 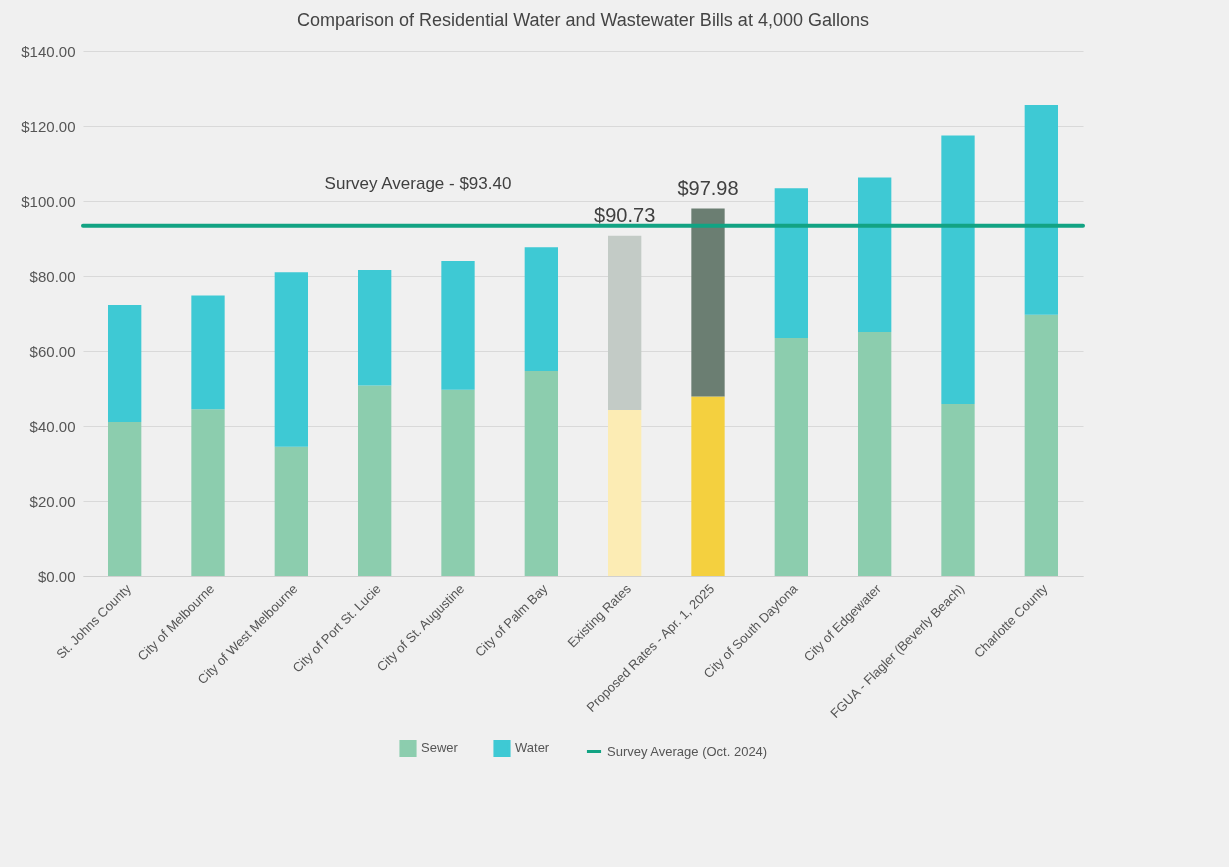 What do you see at coordinates (440, 748) in the screenshot?
I see `legend-label: Sewer` at bounding box center [440, 748].